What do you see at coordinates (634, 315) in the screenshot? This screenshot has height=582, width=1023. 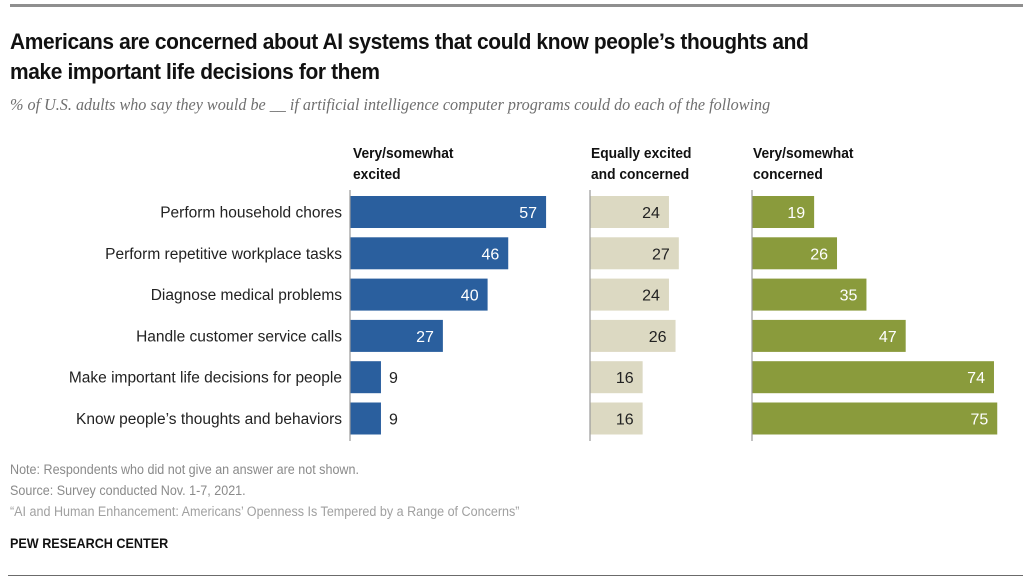 I see `series-equally: 24 27 24 26 16 16` at bounding box center [634, 315].